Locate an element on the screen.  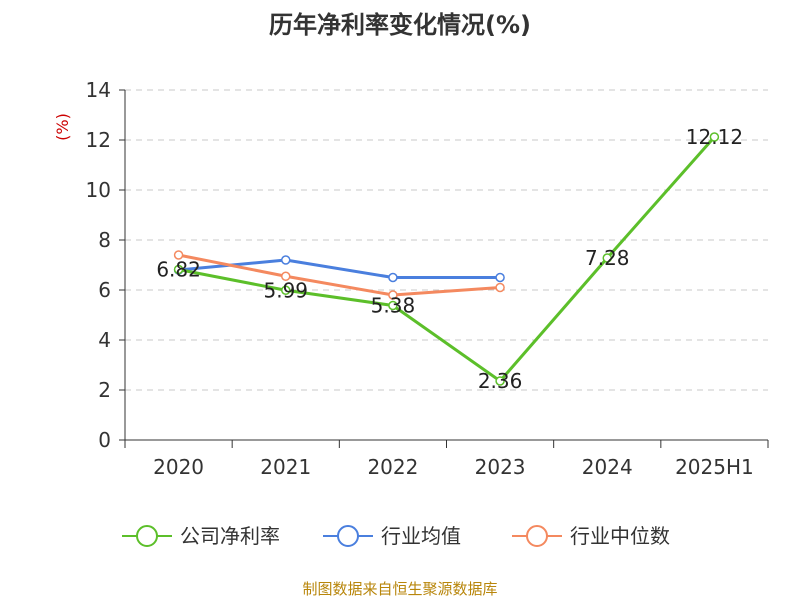
y-tick-label: 8 is located at coordinates (104, 240).